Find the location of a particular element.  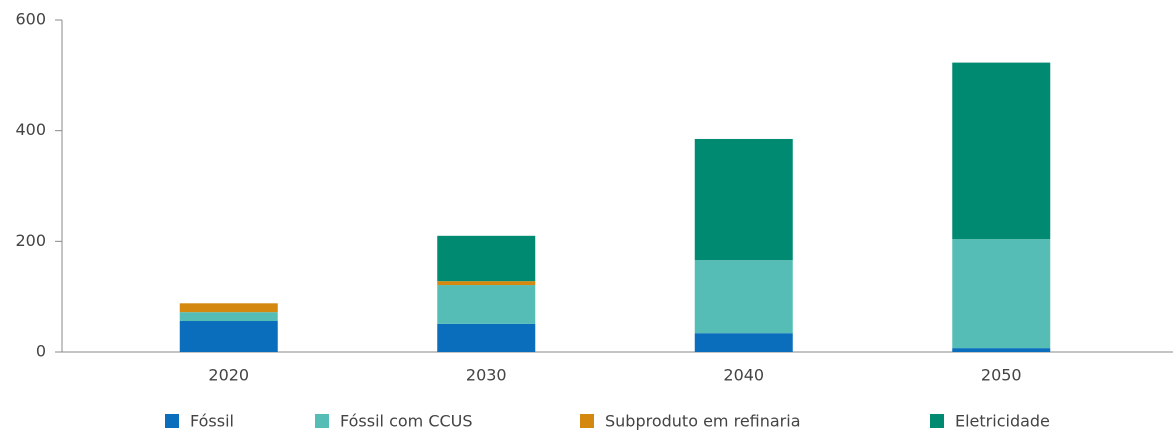

y-tick-label: 400 is located at coordinates (30, 129).